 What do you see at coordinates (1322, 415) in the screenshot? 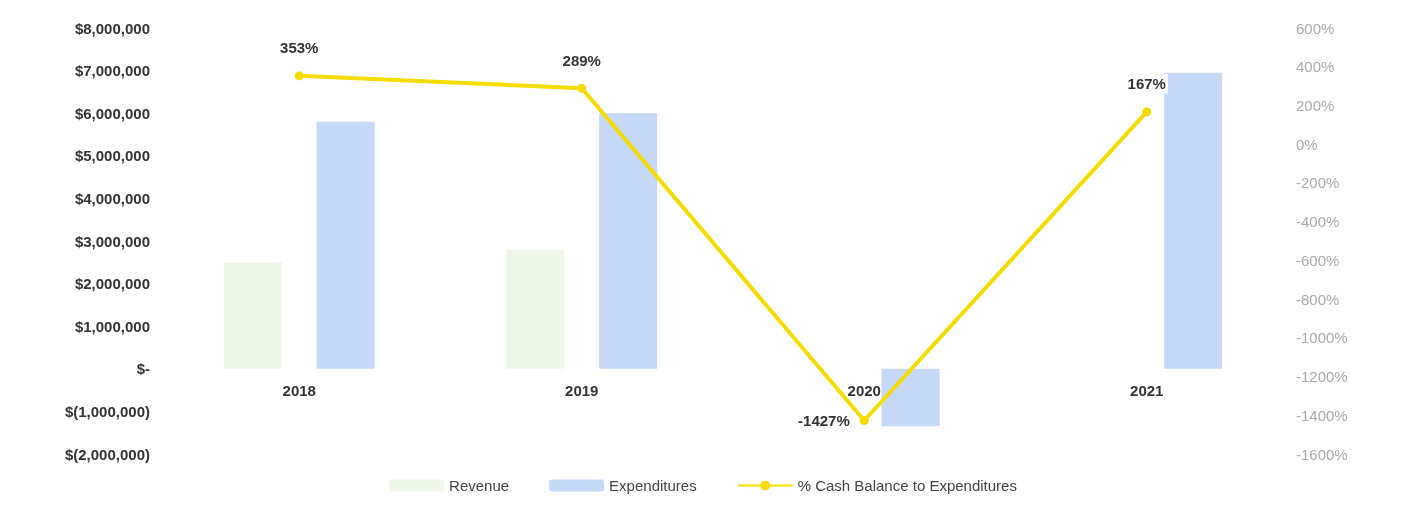
I see `y2-tick-label: -1400%` at bounding box center [1322, 415].